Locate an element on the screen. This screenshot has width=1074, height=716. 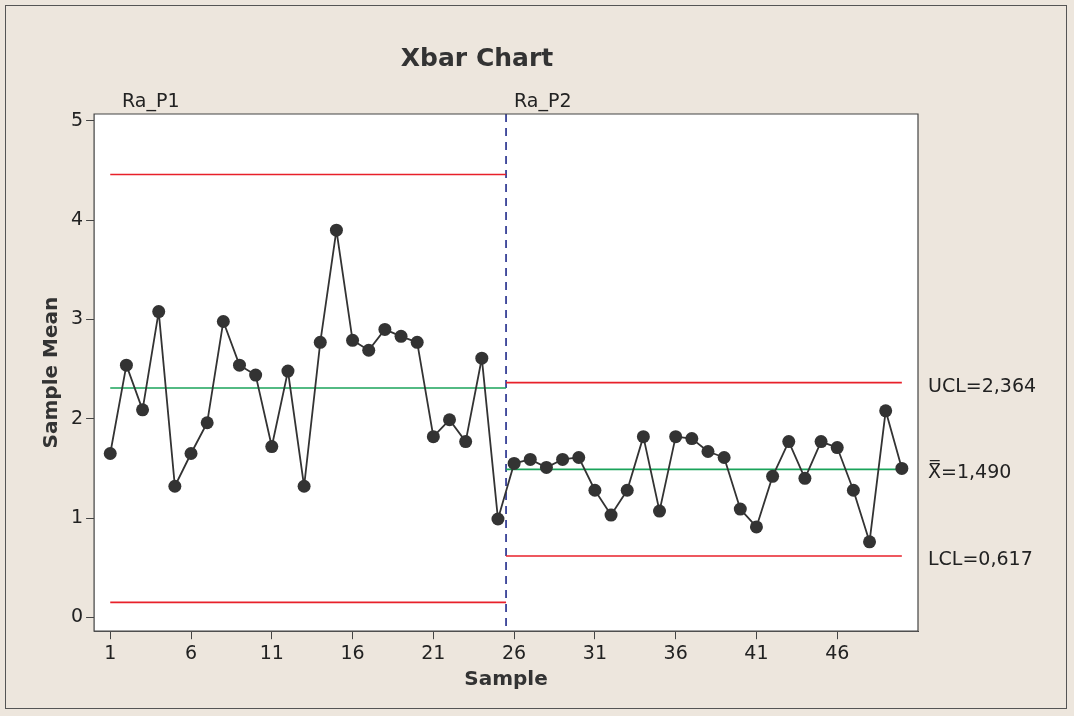
x-tick-label: 21 is located at coordinates (433, 651).